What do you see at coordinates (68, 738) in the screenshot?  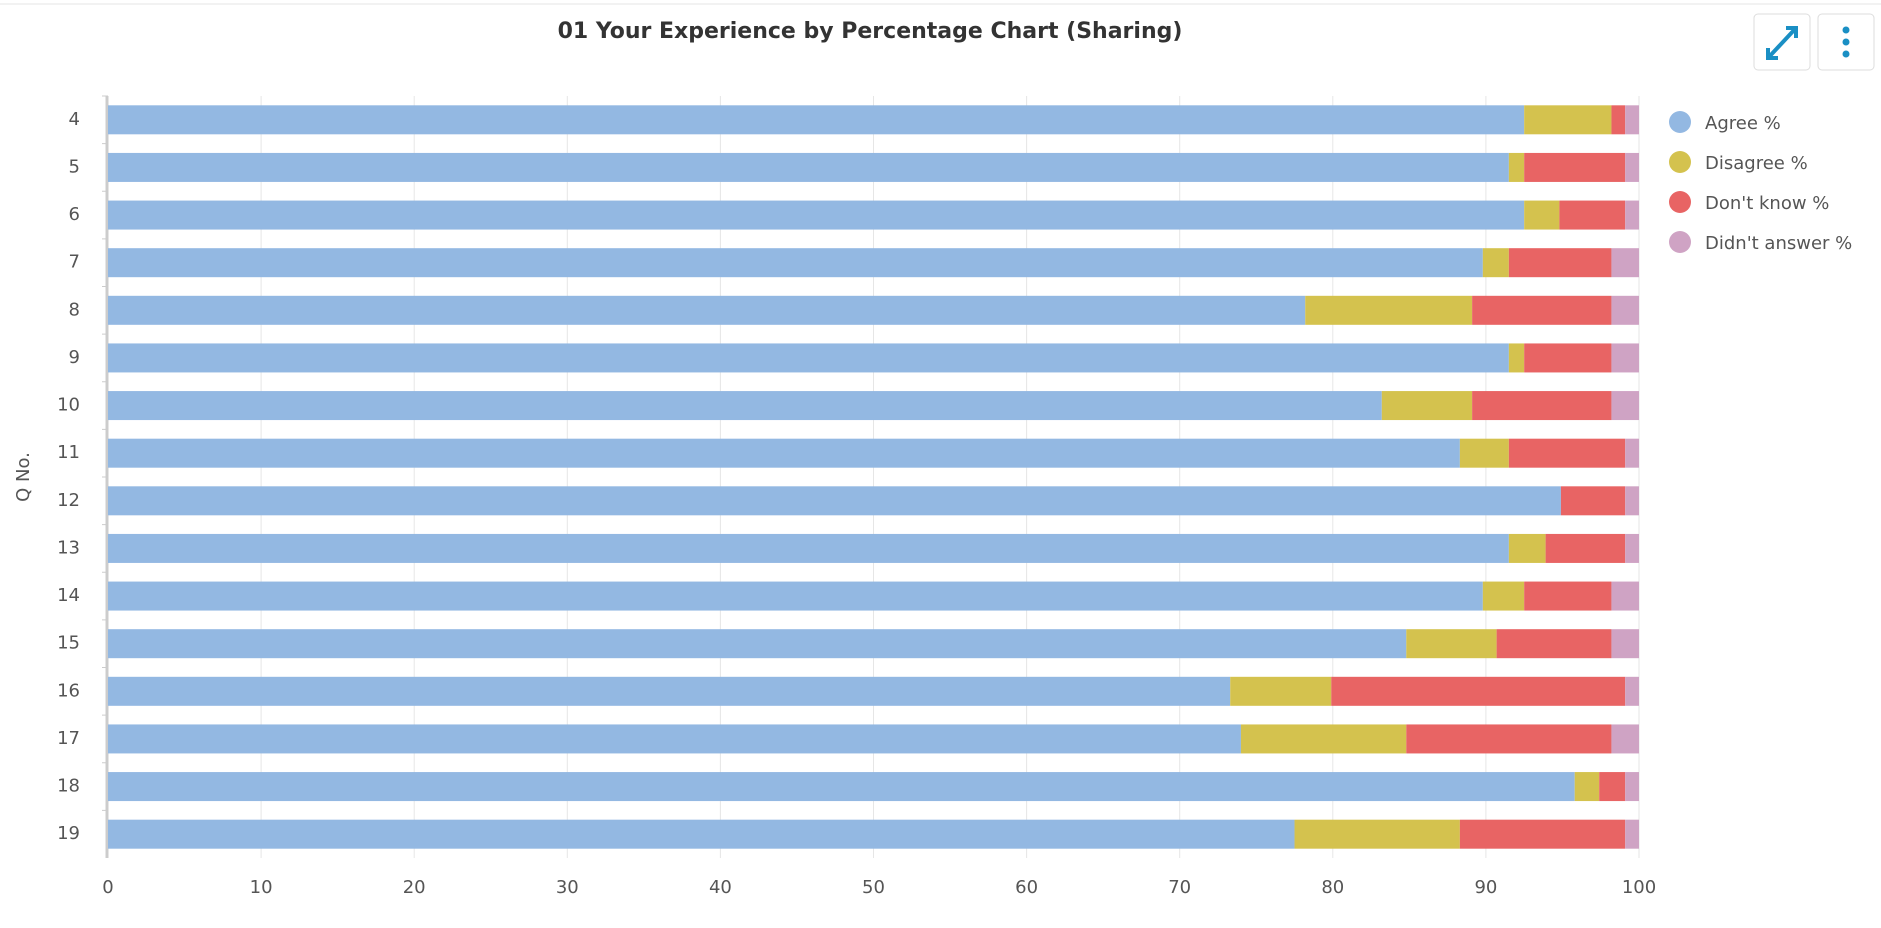 I see `y-tick-label: 17` at bounding box center [68, 738].